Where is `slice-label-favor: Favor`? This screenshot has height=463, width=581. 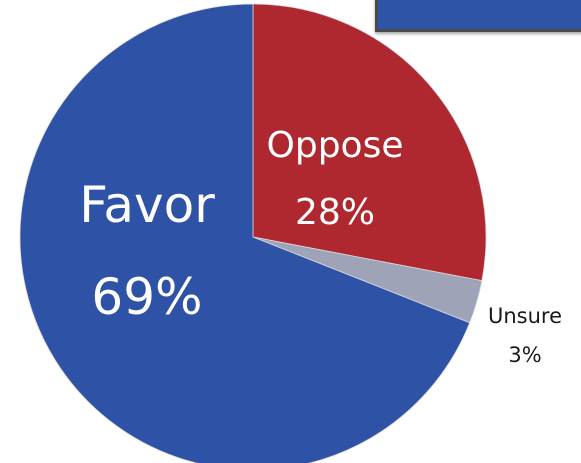 slice-label-favor: Favor is located at coordinates (147, 205).